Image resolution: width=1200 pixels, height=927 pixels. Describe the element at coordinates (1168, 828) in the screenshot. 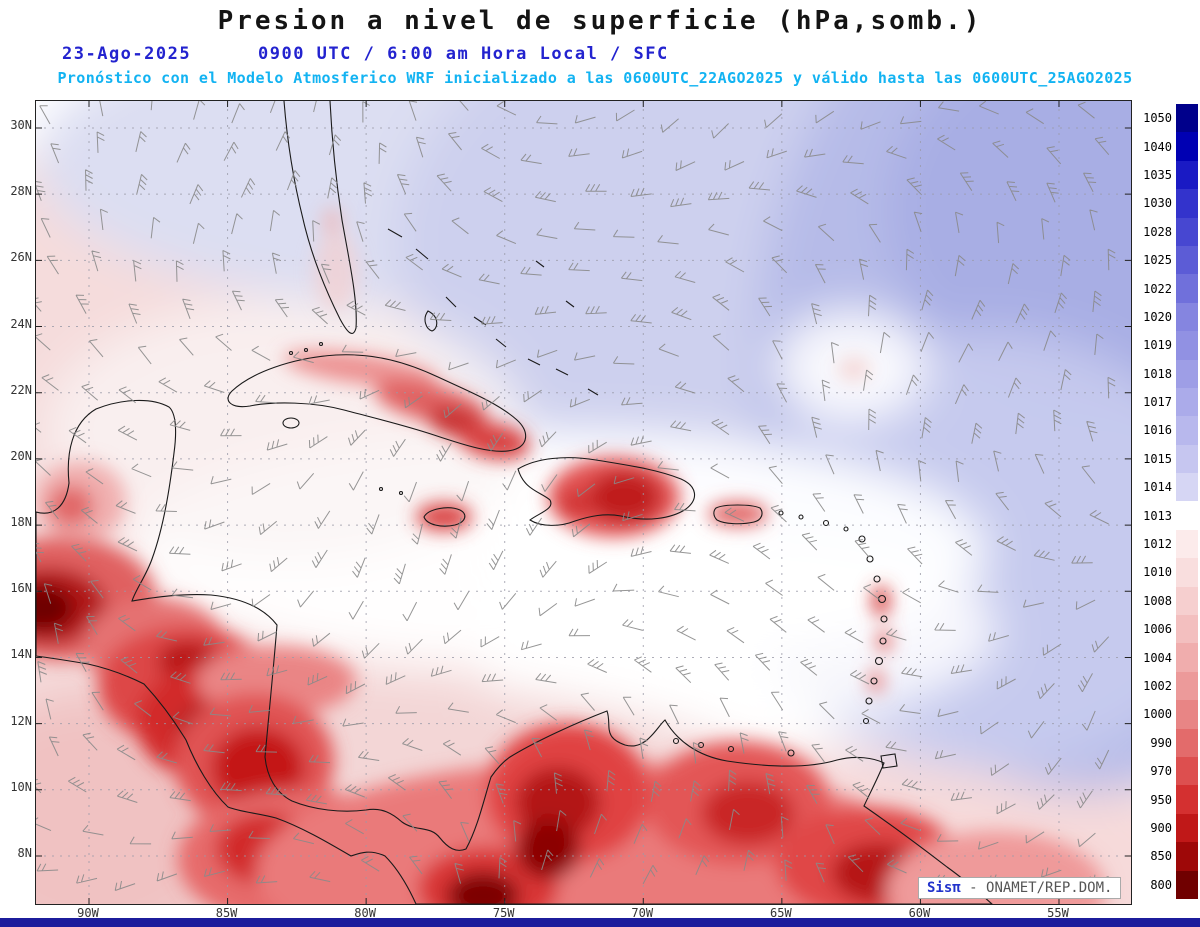

I see `colorbar-row-900: 900` at that location.